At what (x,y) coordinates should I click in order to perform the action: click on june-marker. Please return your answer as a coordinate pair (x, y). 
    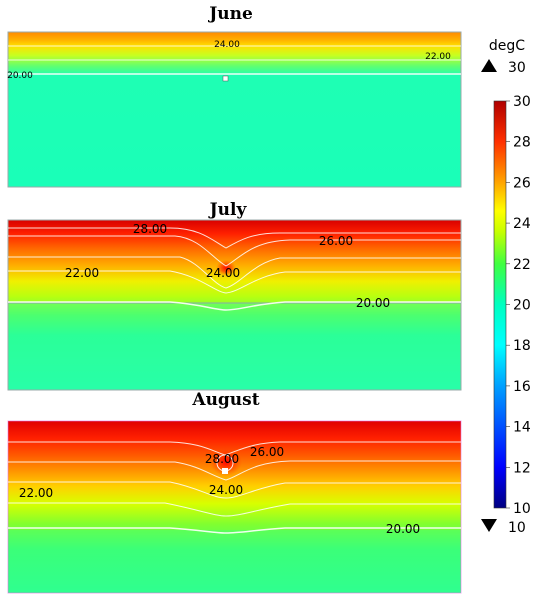
    Looking at the image, I should click on (225, 78).